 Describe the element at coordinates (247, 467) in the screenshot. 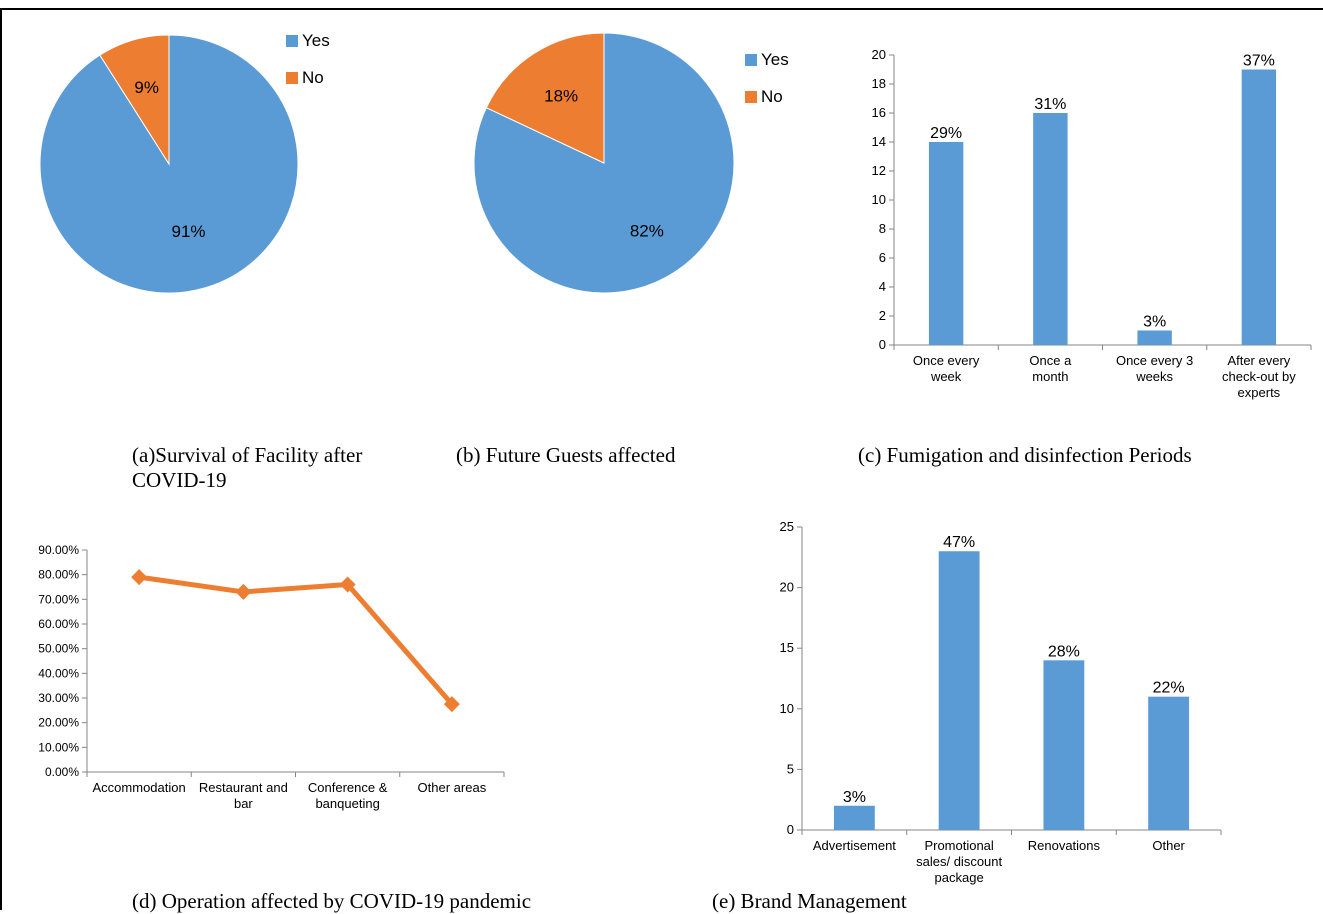

I see `caption-survival: (a)Survival of Facility after COVID-19` at that location.